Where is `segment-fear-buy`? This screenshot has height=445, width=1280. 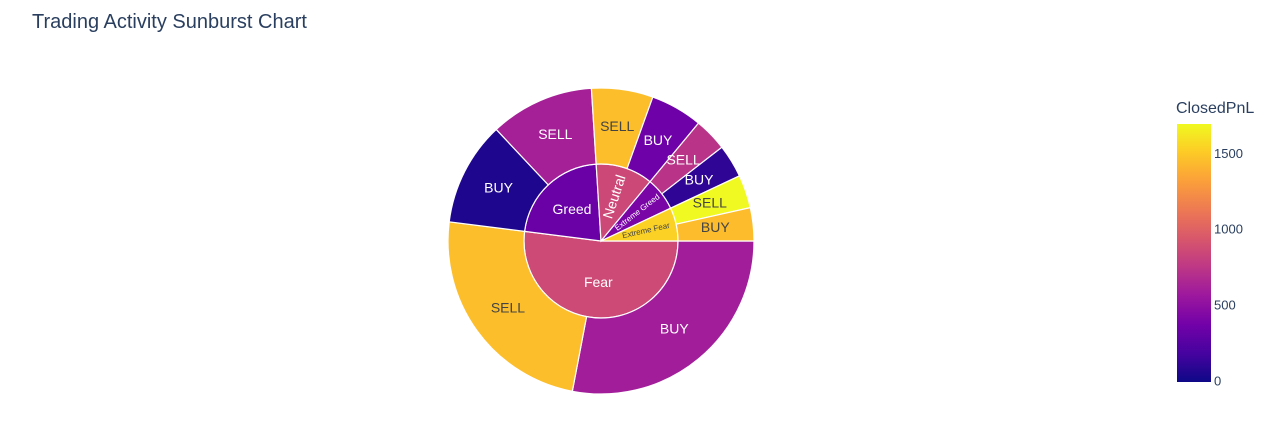
segment-fear-buy is located at coordinates (663, 317).